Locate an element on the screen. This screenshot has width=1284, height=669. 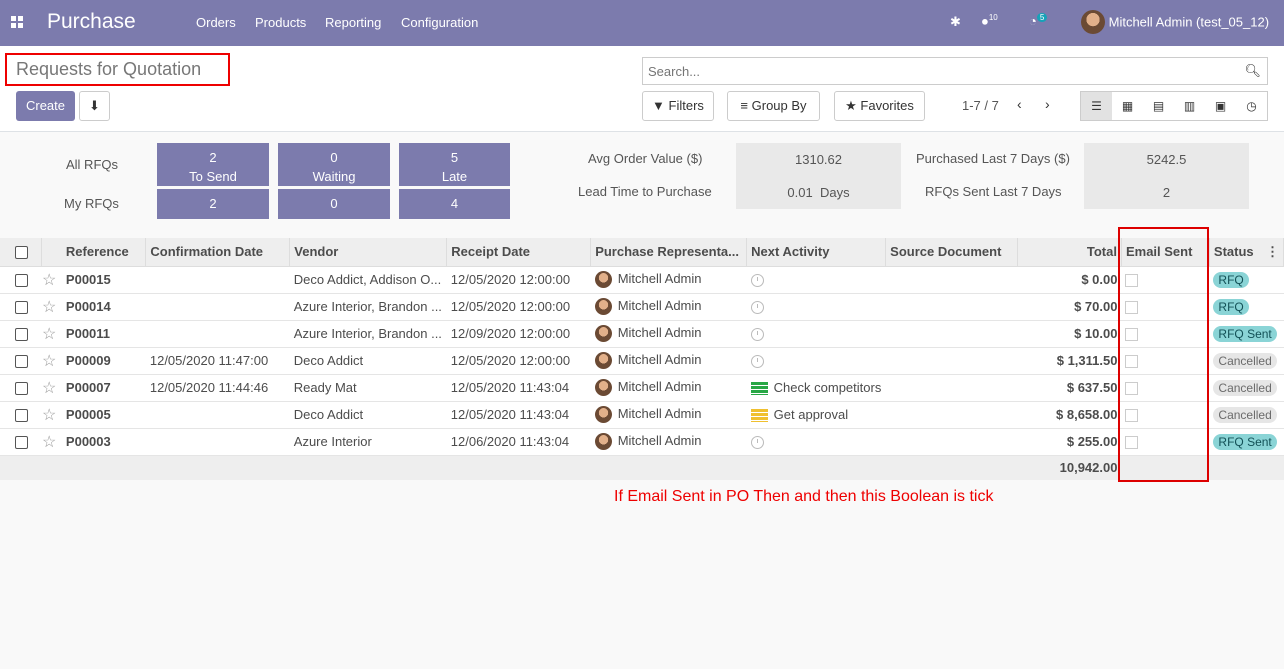
filter-icon: ▼ is located at coordinates (658, 105).